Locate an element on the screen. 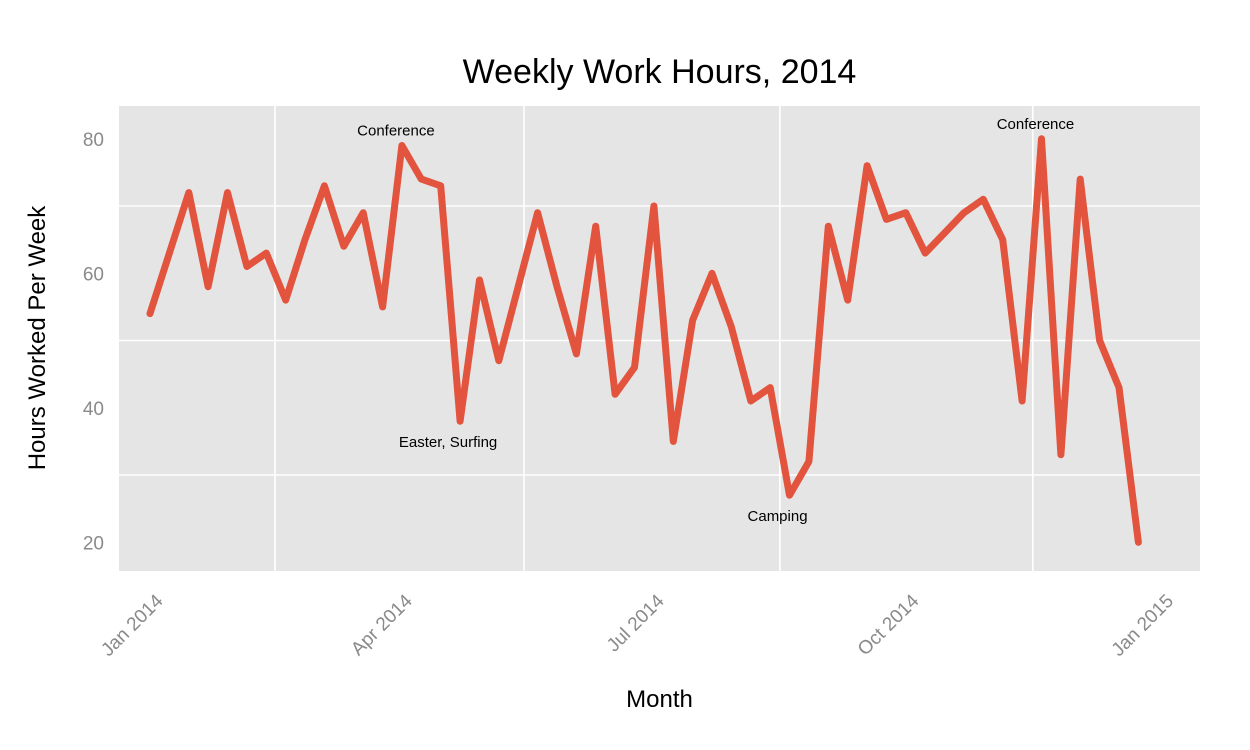  x-tick-label: Jul 2014 is located at coordinates (636, 623).